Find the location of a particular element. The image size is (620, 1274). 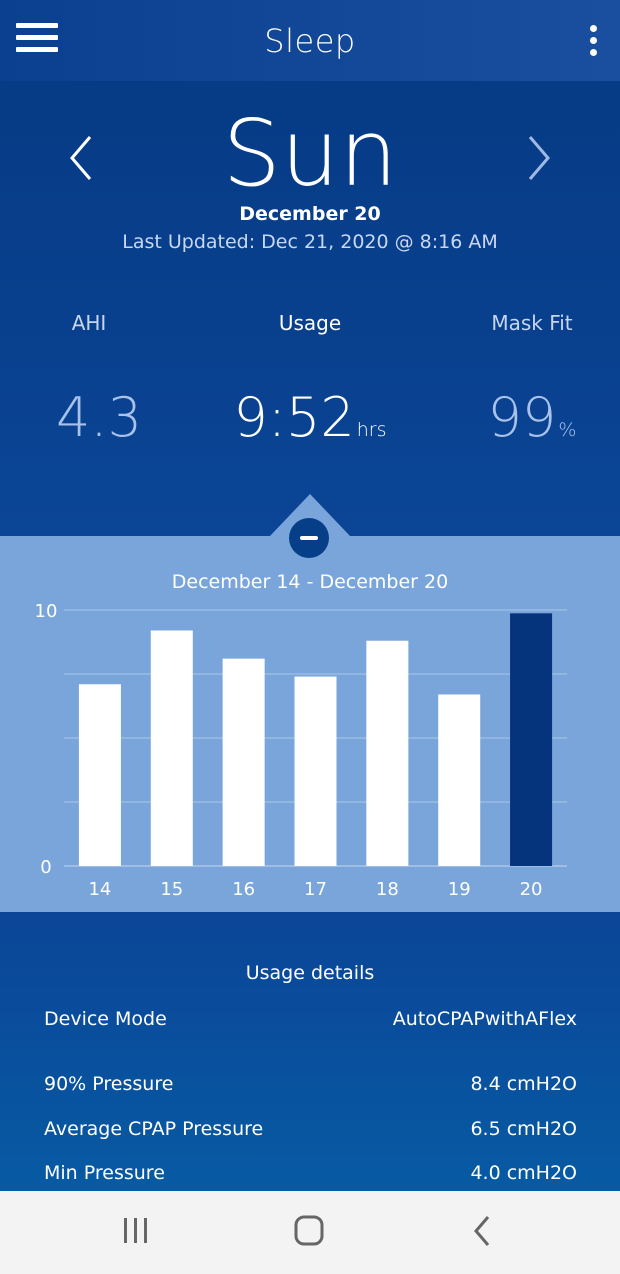

x-tick-label: 19 is located at coordinates (459, 889).